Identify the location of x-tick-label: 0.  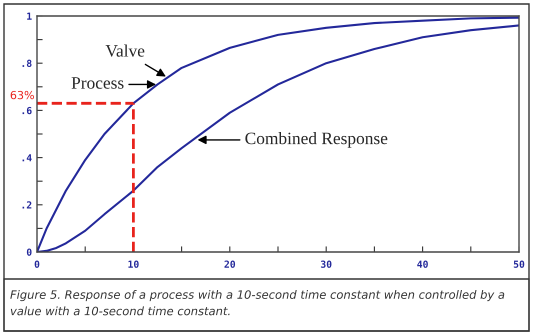
(37, 264).